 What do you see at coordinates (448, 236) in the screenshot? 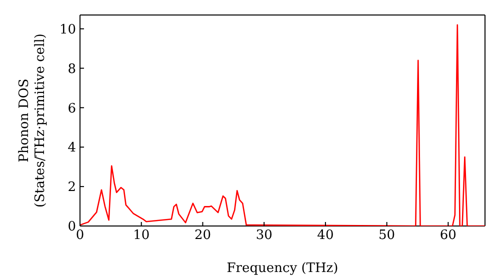
I see `x-tick-label: 60` at bounding box center [448, 236].